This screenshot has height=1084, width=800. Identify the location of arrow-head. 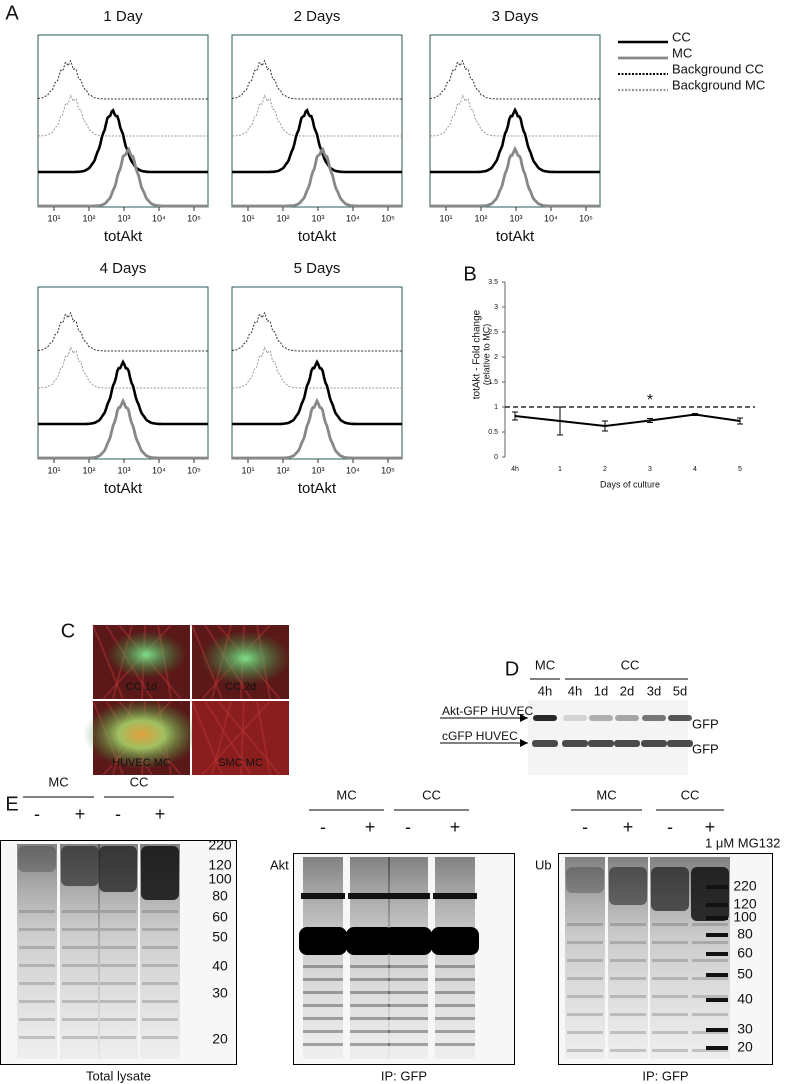
(524, 718).